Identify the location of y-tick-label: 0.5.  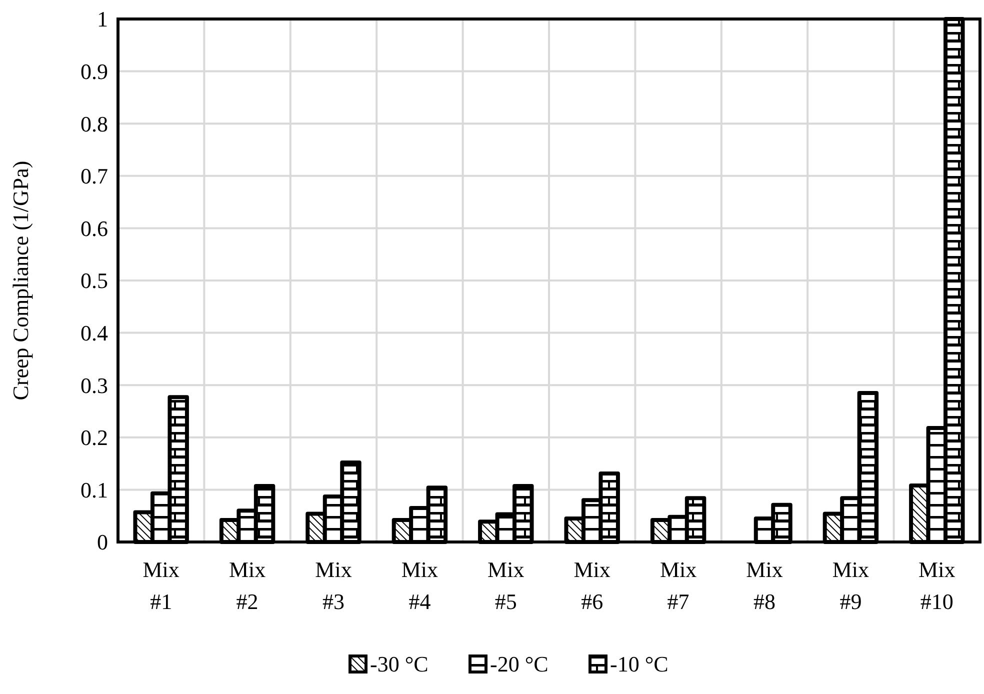
(94, 281).